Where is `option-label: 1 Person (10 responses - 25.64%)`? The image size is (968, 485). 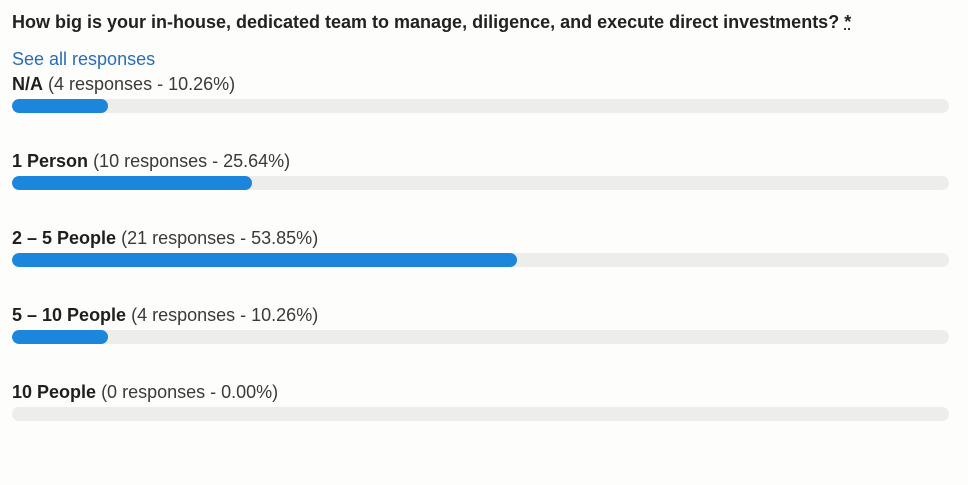 option-label: 1 Person (10 responses - 25.64%) is located at coordinates (480, 161).